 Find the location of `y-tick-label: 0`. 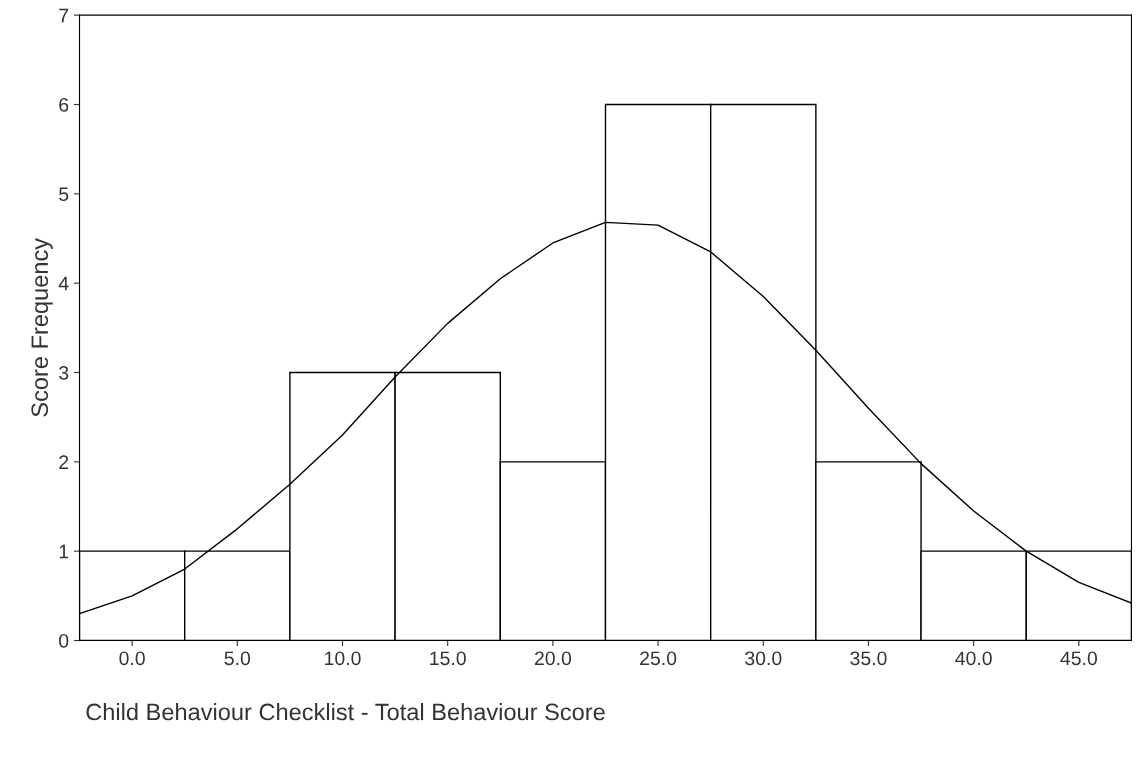

y-tick-label: 0 is located at coordinates (64, 640).